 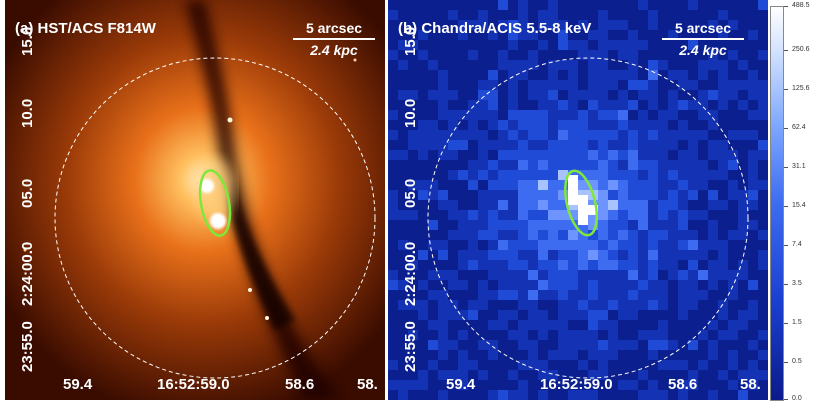 What do you see at coordinates (27, 193) in the screenshot?
I see `hst-dec-tick-3: 05.0` at bounding box center [27, 193].